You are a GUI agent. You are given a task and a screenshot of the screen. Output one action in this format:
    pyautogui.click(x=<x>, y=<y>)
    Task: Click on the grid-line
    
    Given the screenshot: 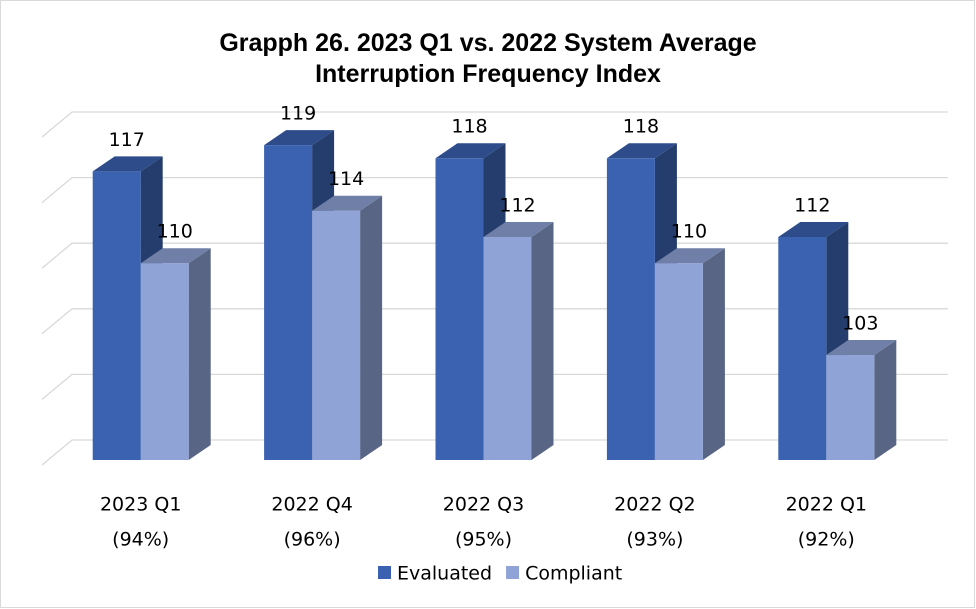 What is the action you would take?
    pyautogui.click(x=494, y=124)
    